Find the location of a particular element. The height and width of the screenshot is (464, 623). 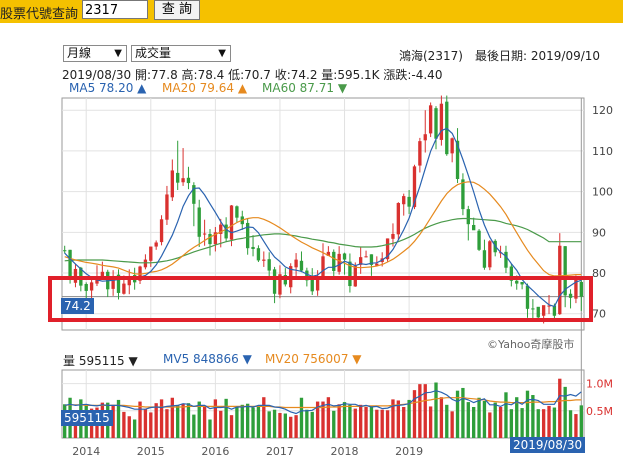

ma60-line is located at coordinates (323, 240).